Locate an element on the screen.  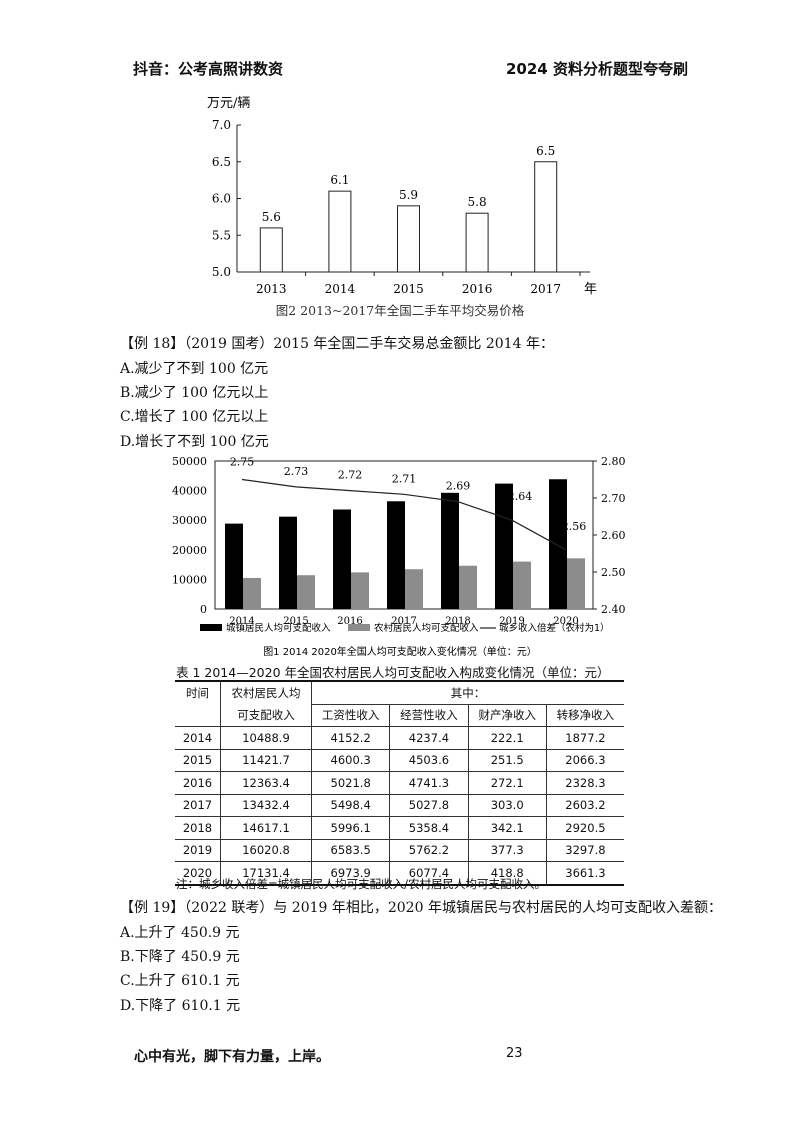
header-left: 抖音：公考高照讲数资 is located at coordinates (208, 69).